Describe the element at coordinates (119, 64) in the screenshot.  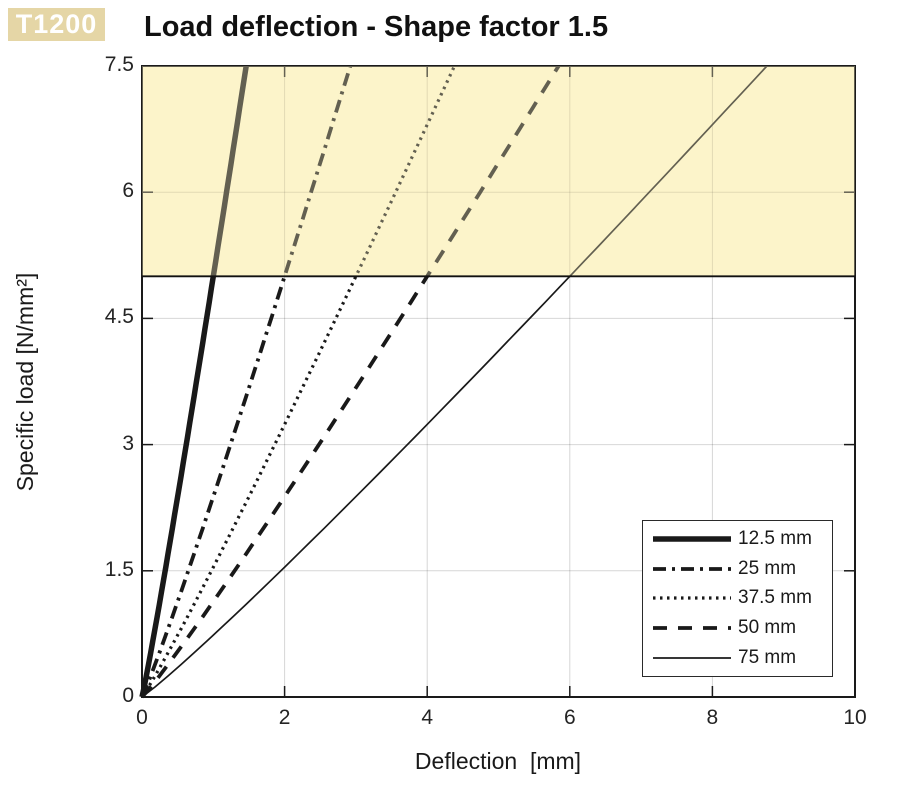
I see `y-tick-label: 7.5` at that location.